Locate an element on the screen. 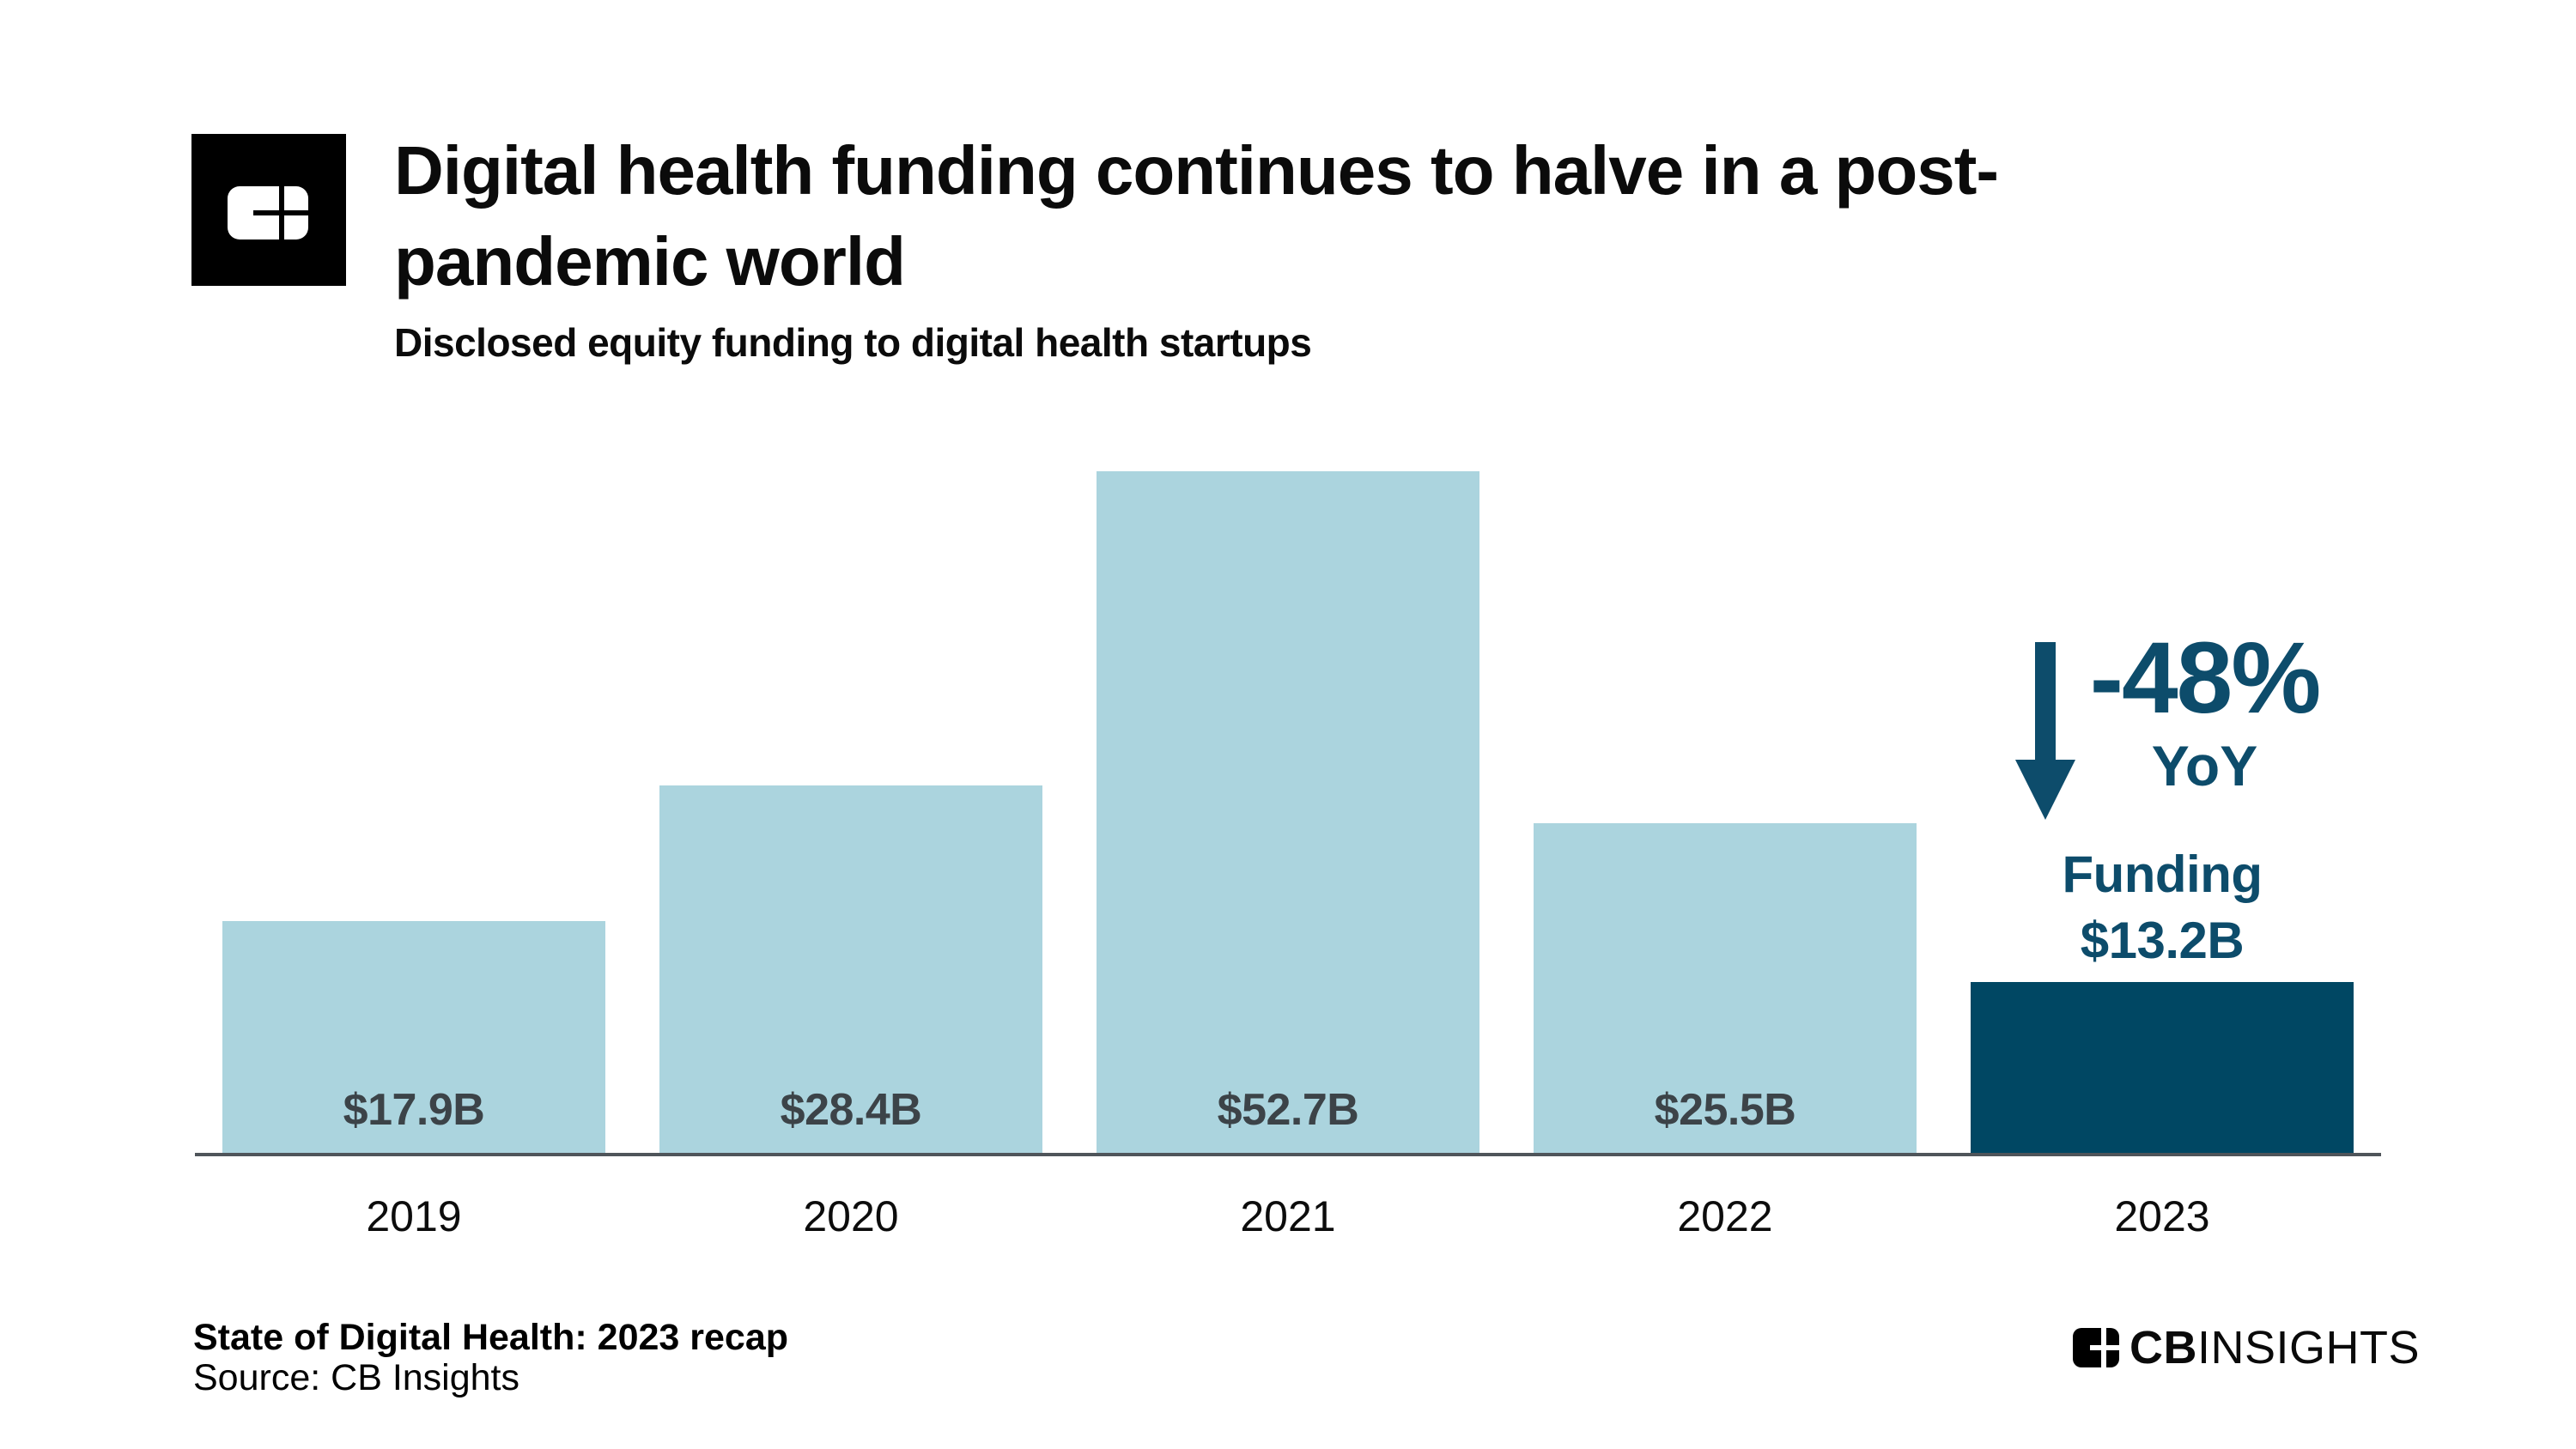 This screenshot has height=1449, width=2576. bar-value-label: $25.5B is located at coordinates (1725, 1110).